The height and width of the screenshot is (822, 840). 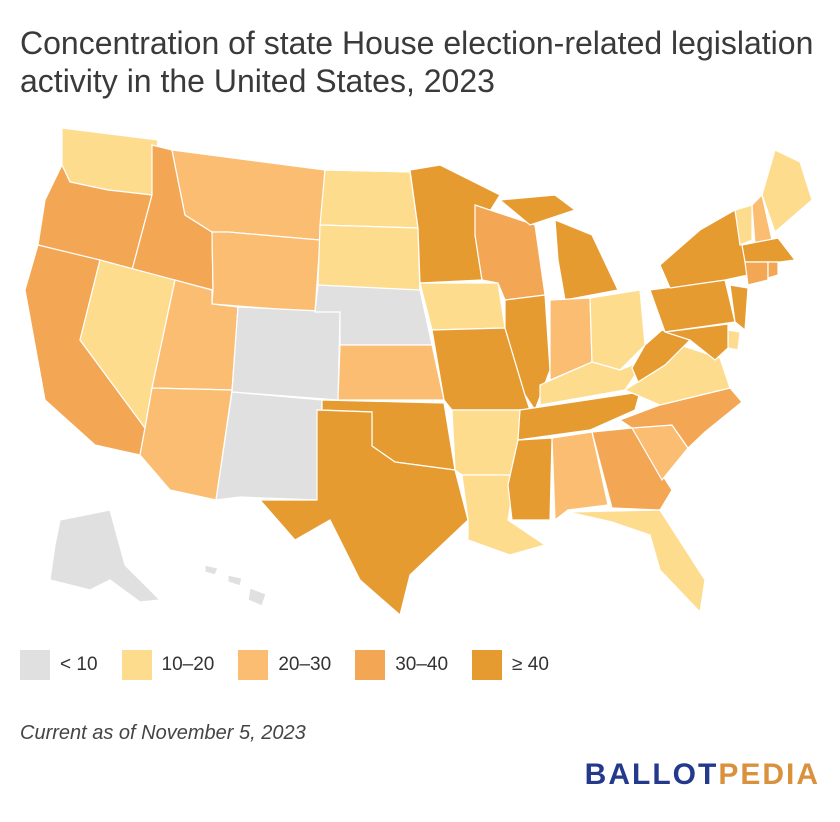 What do you see at coordinates (734, 340) in the screenshot?
I see `state-DE` at bounding box center [734, 340].